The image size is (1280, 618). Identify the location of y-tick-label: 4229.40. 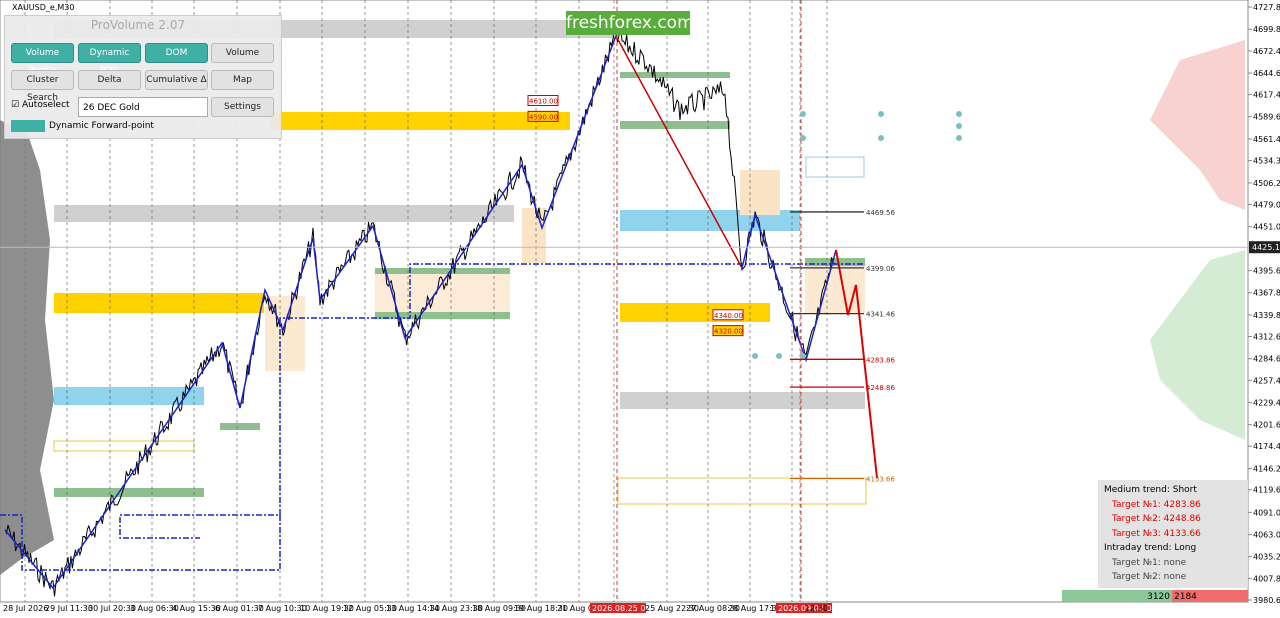
(1266, 403).